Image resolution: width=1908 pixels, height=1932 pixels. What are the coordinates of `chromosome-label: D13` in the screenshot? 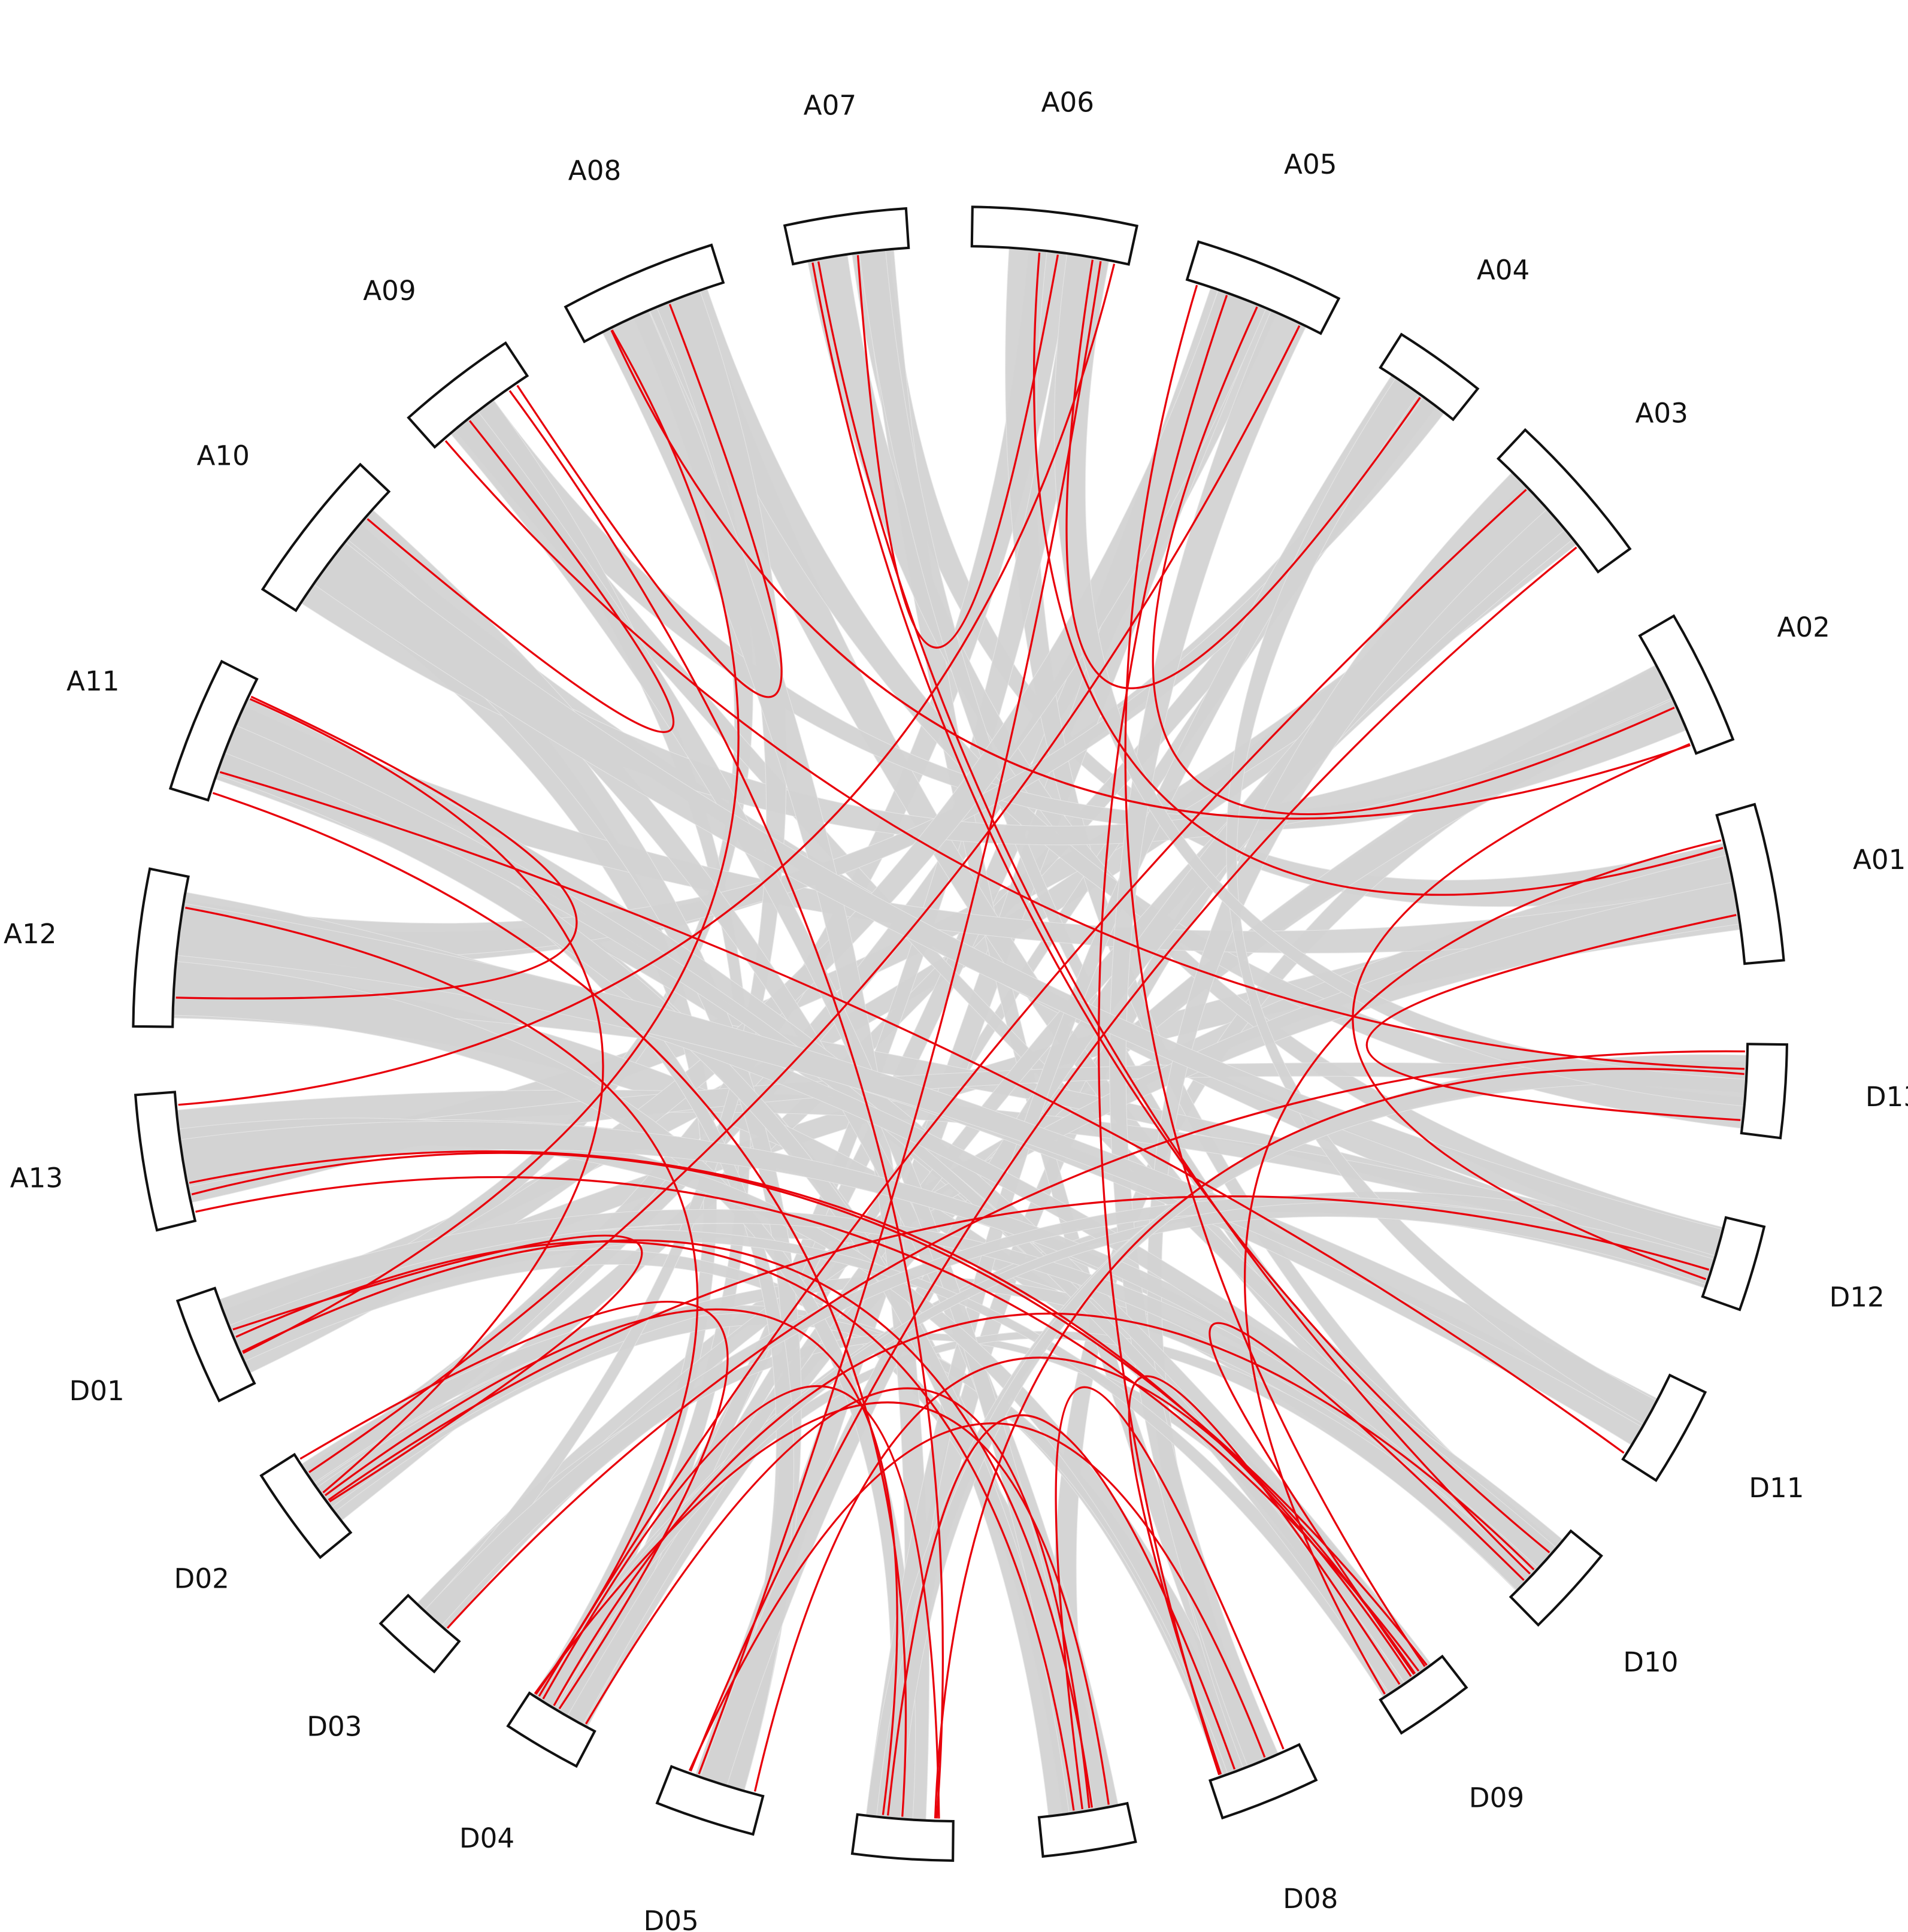 It's located at (1886, 1097).